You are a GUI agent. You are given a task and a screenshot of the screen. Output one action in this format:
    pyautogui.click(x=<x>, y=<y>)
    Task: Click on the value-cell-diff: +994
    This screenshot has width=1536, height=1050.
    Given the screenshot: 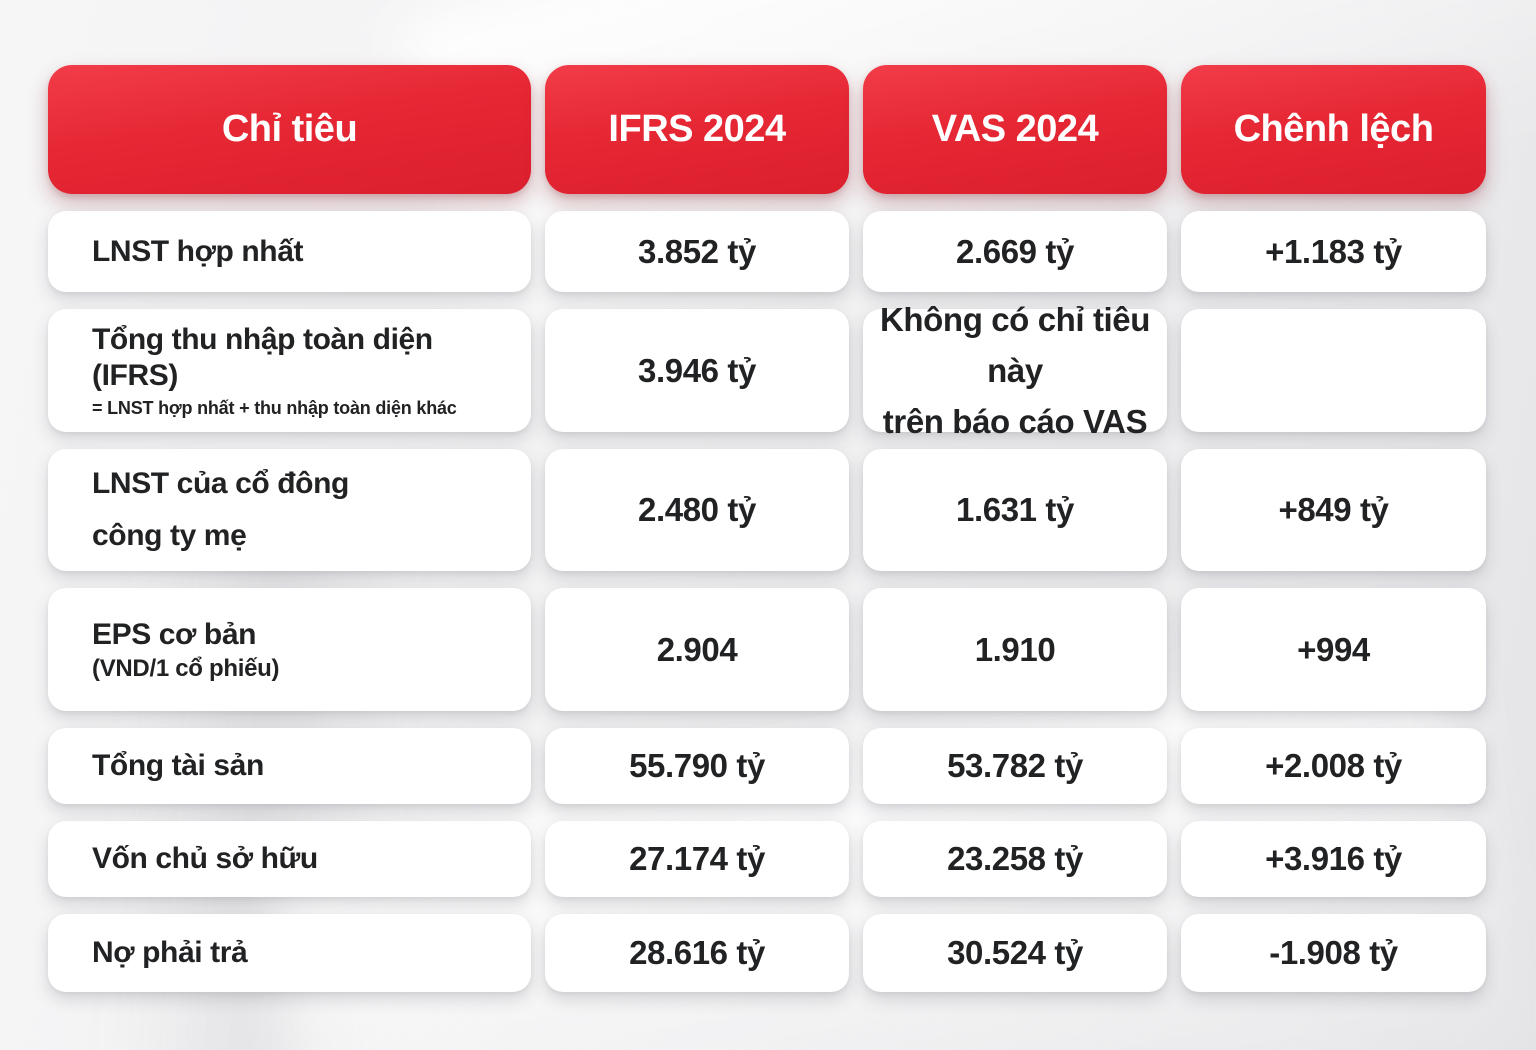 What is the action you would take?
    pyautogui.click(x=1333, y=649)
    